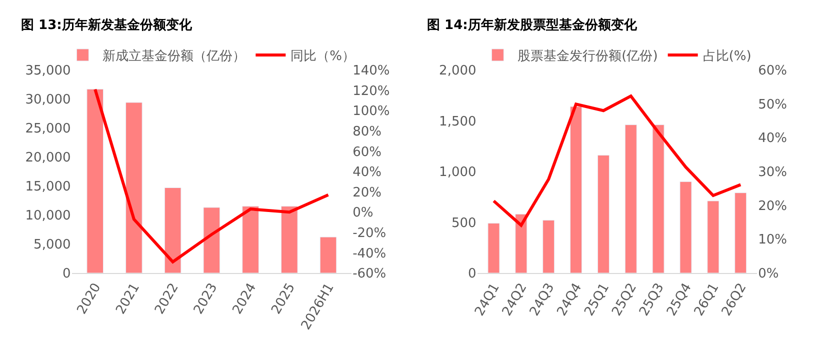 The image size is (836, 343). Describe the element at coordinates (457, 122) in the screenshot. I see `y-tick-label: 1,500` at that location.